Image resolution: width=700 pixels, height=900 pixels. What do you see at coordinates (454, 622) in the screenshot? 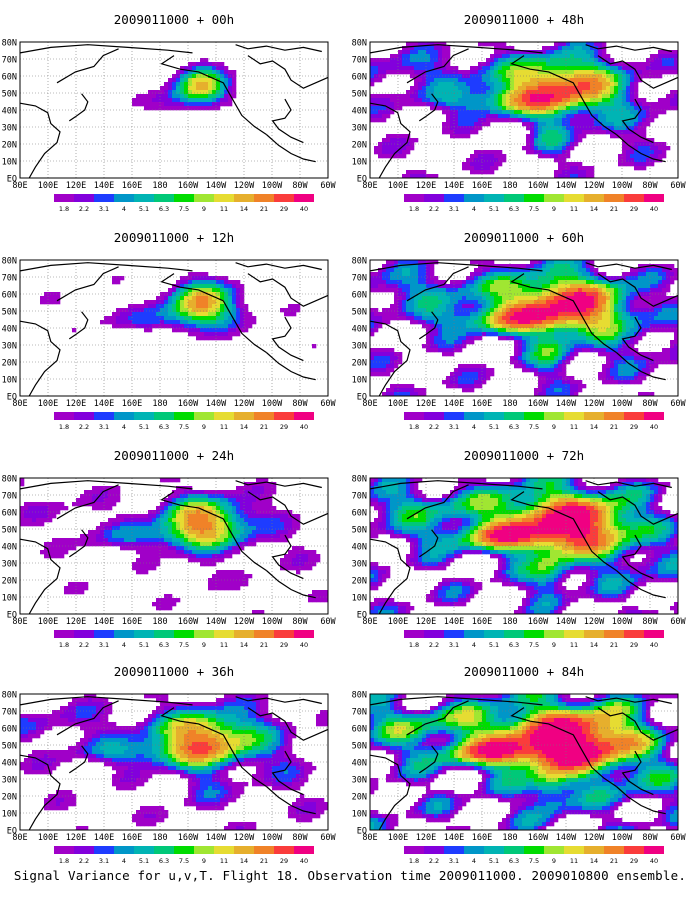
I see `lon-tick-label: 140E` at bounding box center [454, 622].